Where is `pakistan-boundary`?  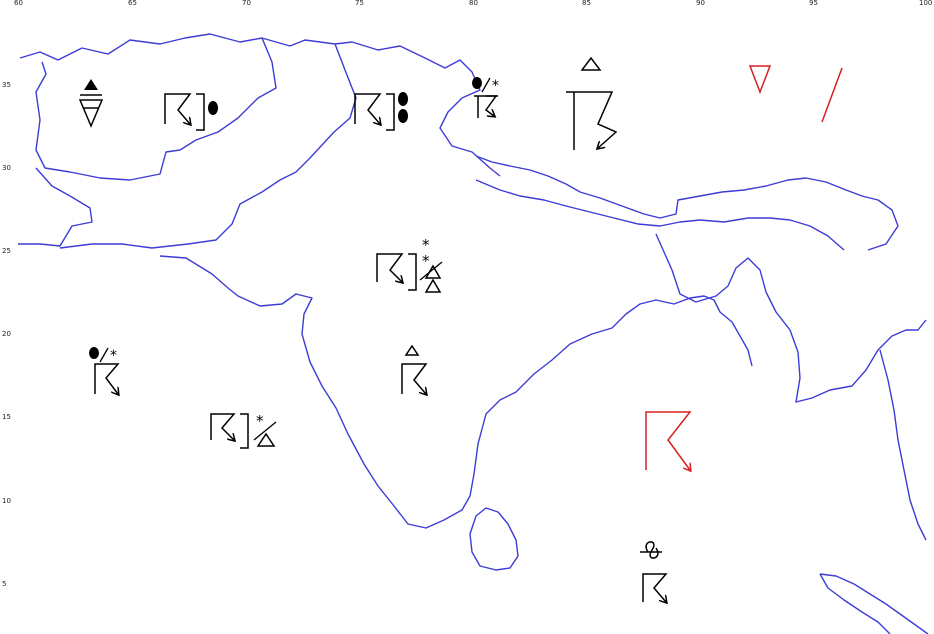
pakistan-boundary is located at coordinates (208, 146).